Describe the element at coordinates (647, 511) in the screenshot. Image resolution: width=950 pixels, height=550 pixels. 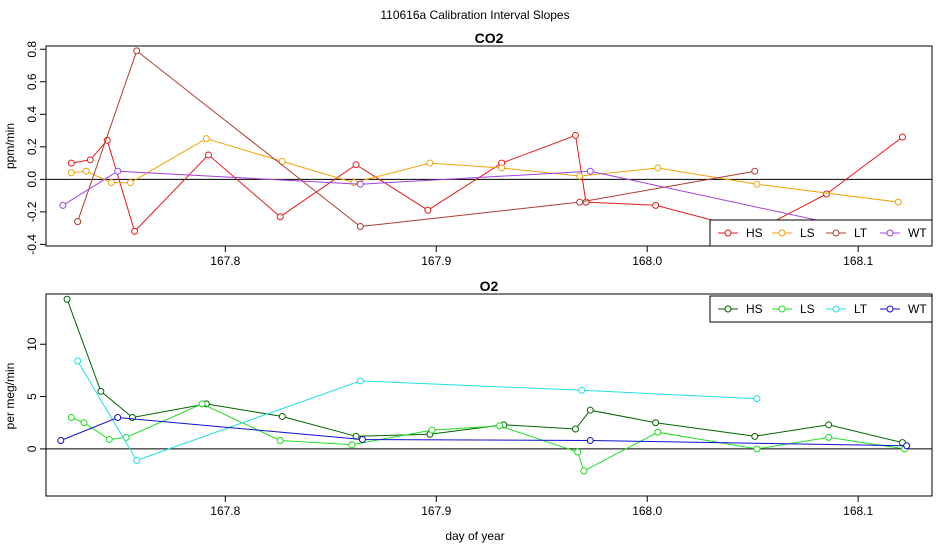
I see `o2-x-tick-label: 168.0` at that location.